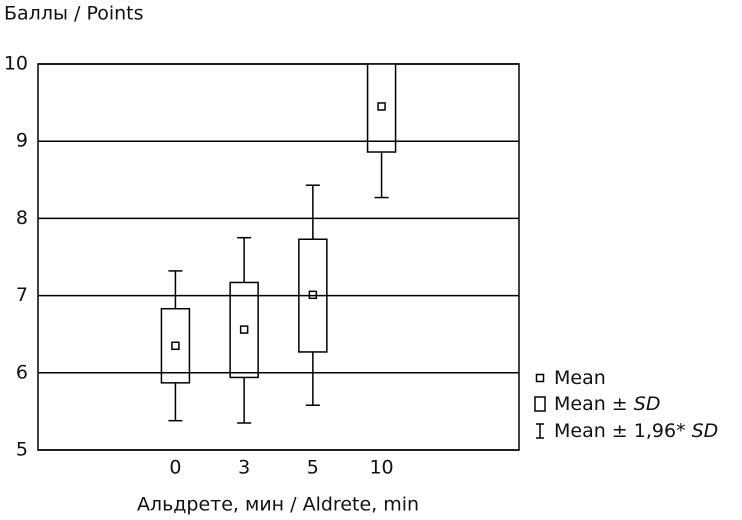 This screenshot has width=742, height=520. I want to click on y-tick-label: 7, so click(22, 295).